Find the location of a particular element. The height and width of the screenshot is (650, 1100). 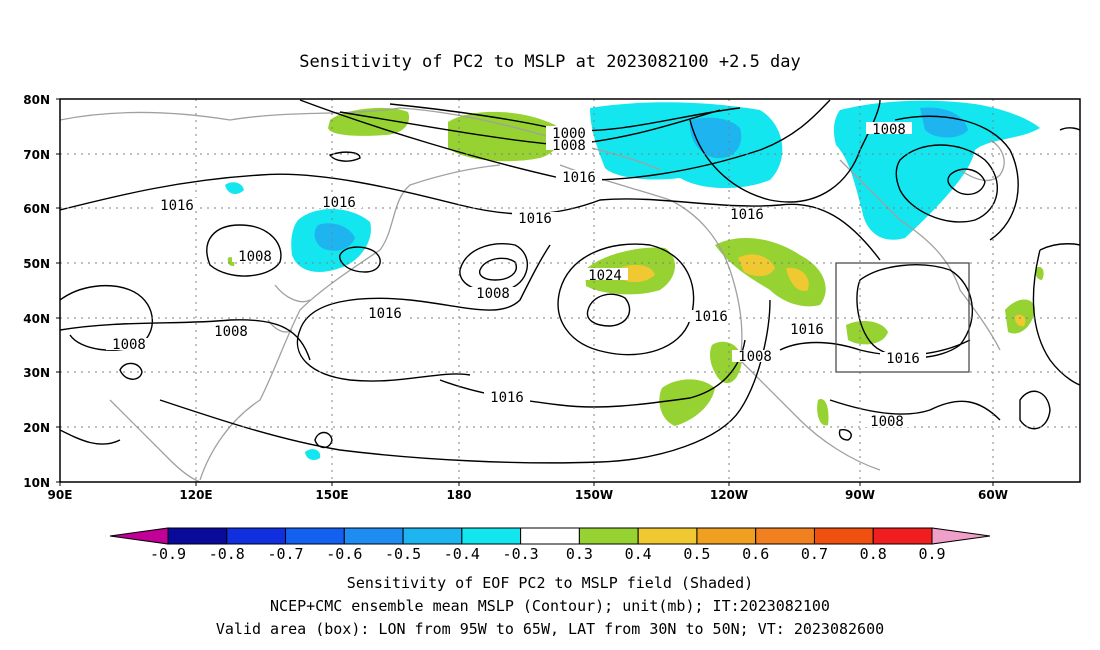

colorbar-label: 0.9 is located at coordinates (931, 554).